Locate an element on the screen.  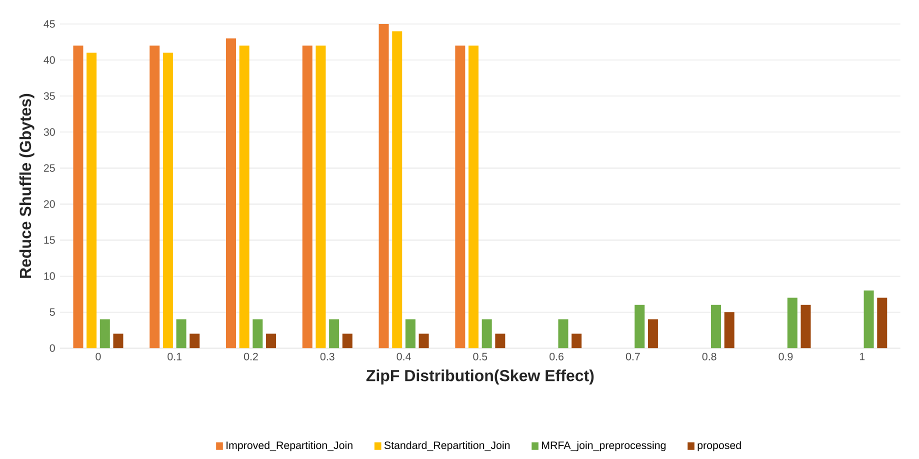
y-tick-label: 10 is located at coordinates (49, 276).